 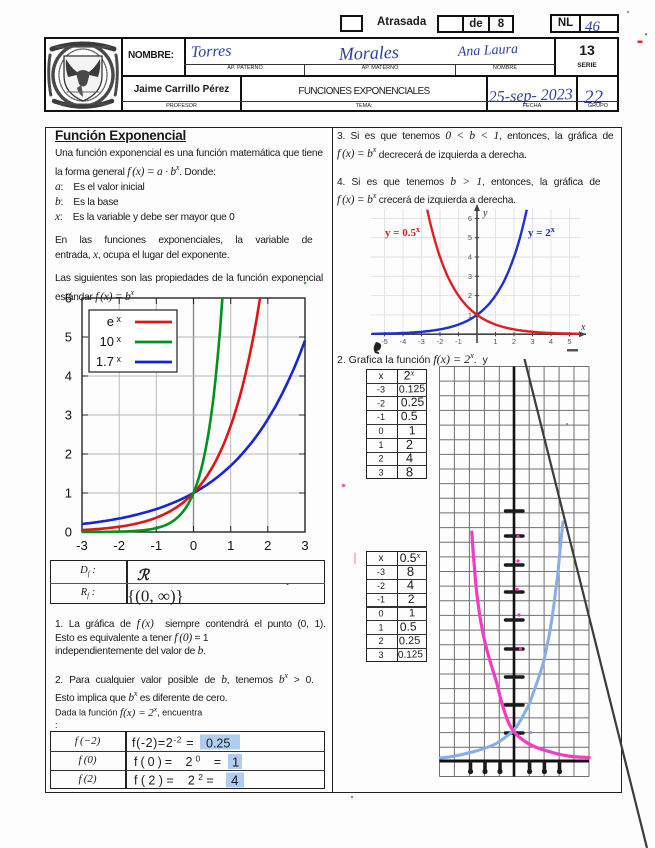 I want to click on svg-text: -4, so click(x=403, y=341).